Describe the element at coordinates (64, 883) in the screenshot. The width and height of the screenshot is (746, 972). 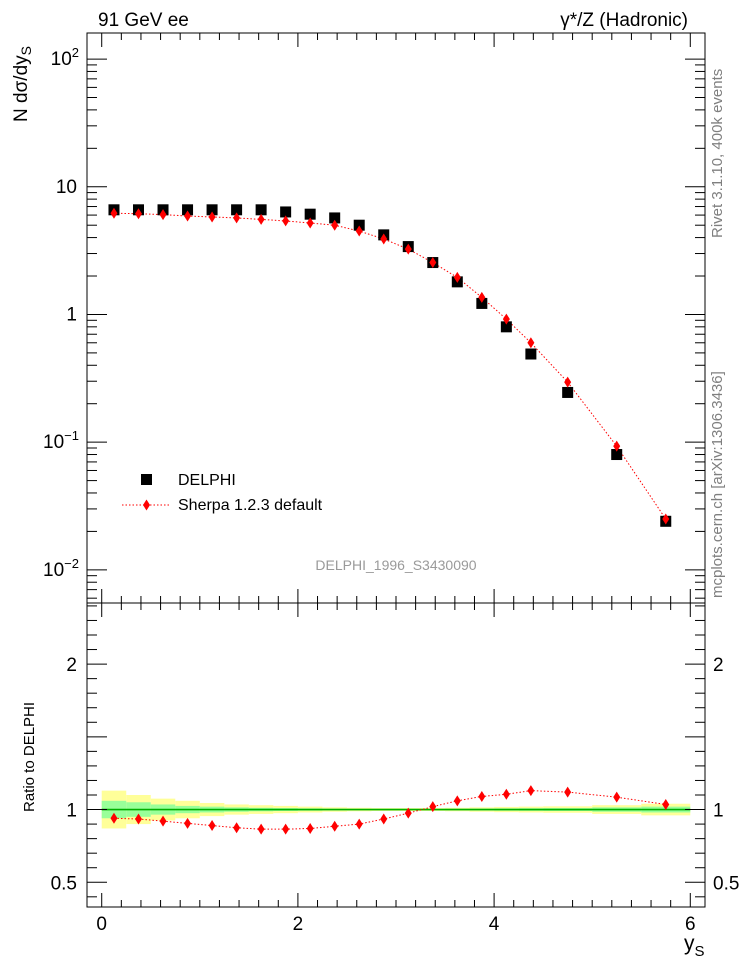
I see `ratio-y-tick-label: 0.5` at that location.